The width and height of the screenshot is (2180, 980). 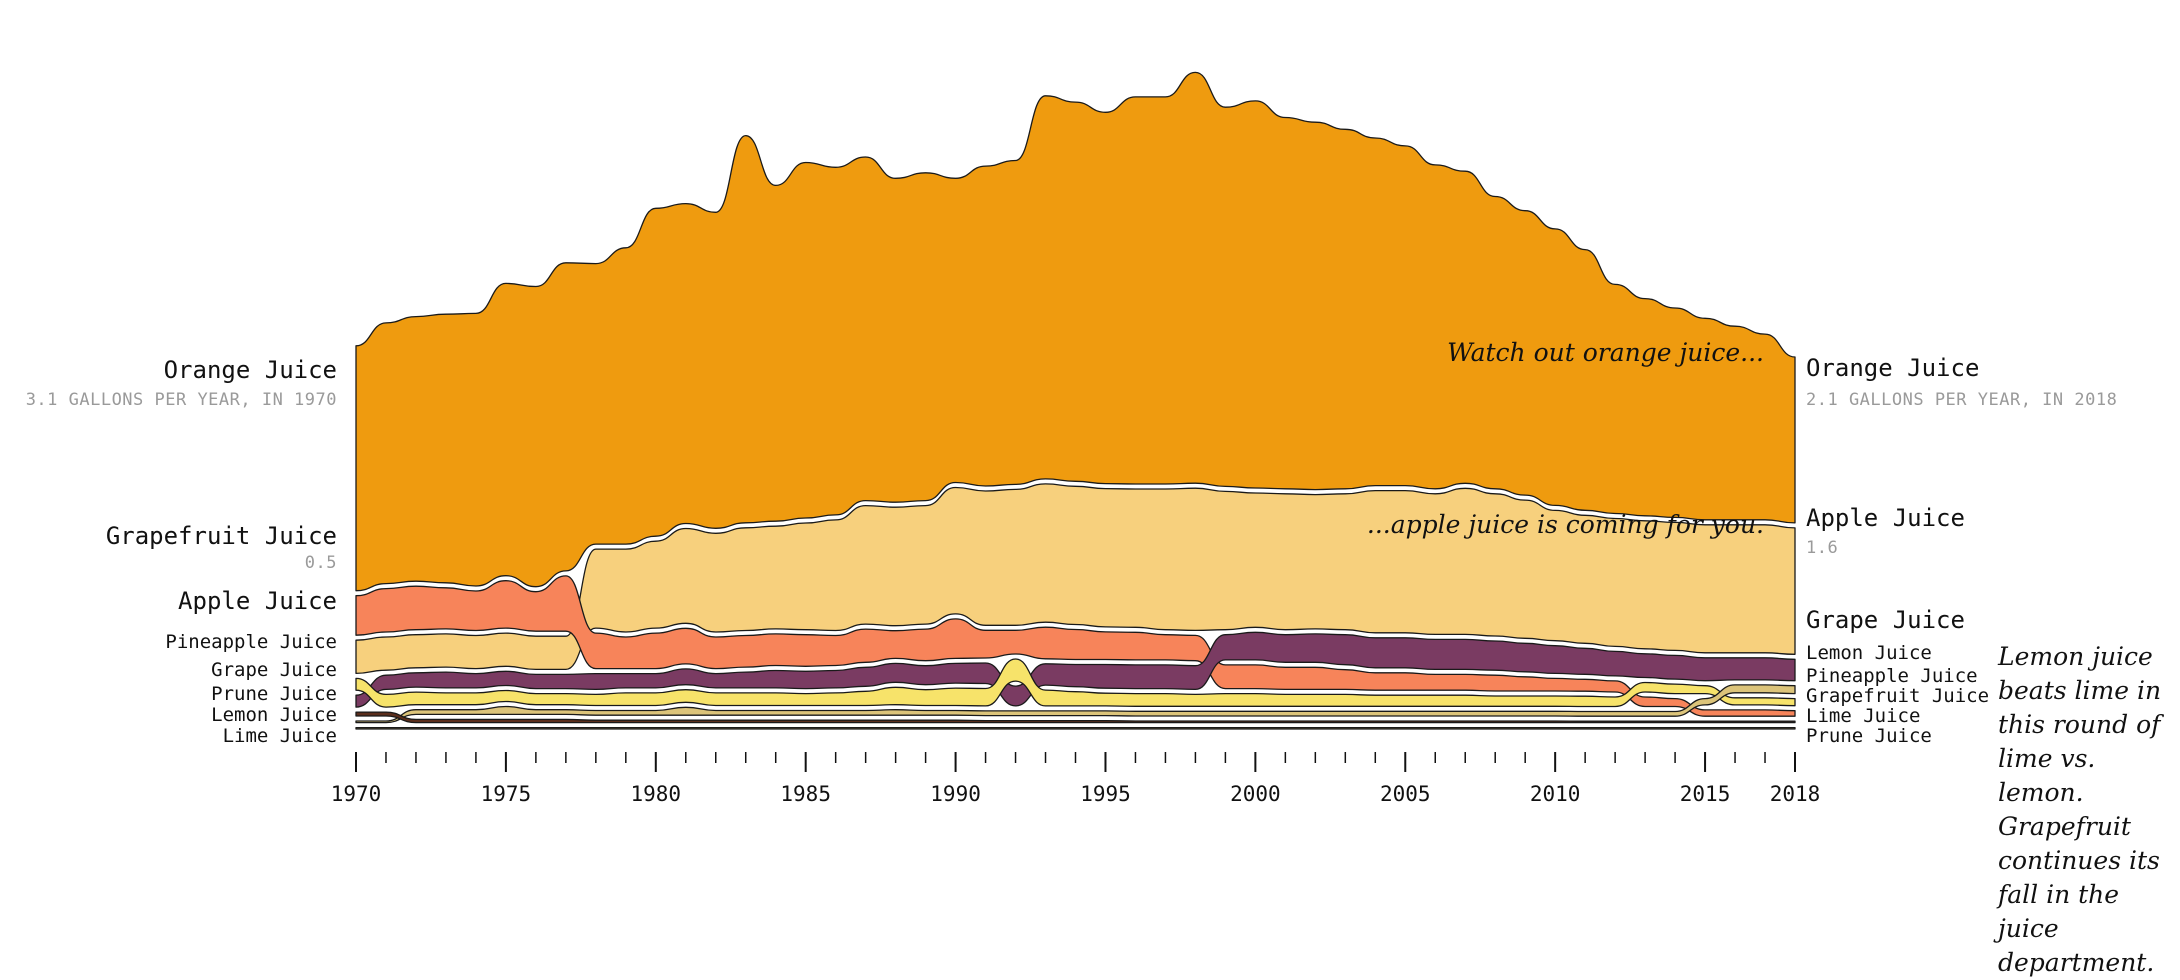 I want to click on annotation-apple: ...apple juice is coming for you., so click(x=1565, y=524).